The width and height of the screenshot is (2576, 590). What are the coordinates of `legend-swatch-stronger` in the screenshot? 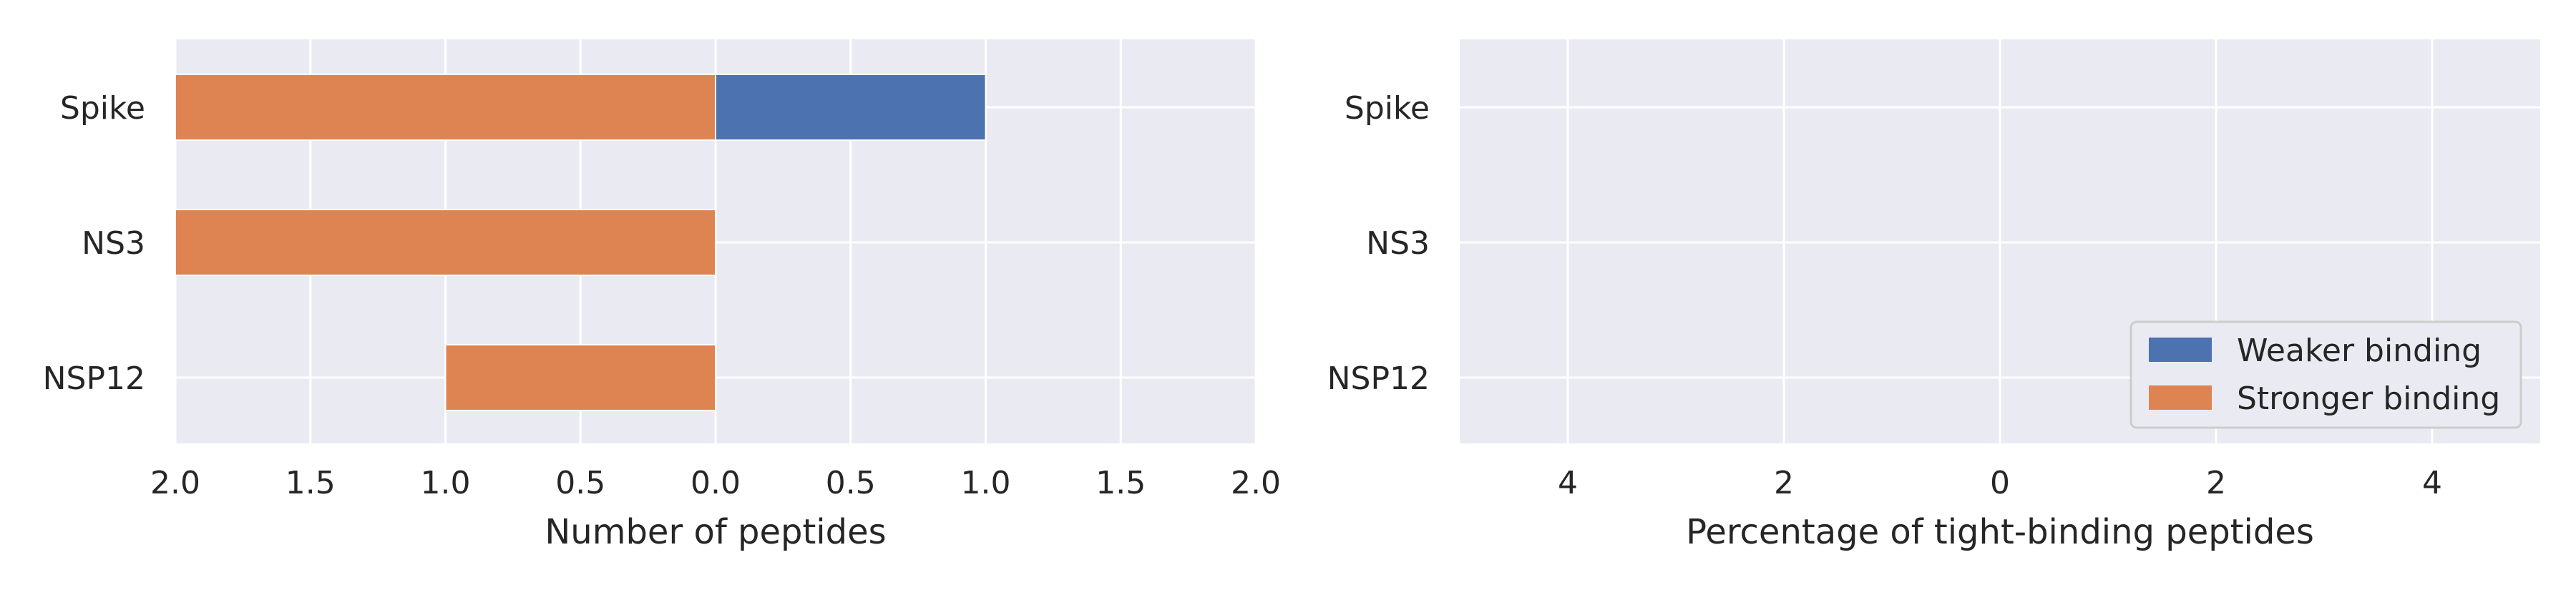 It's located at (2180, 398).